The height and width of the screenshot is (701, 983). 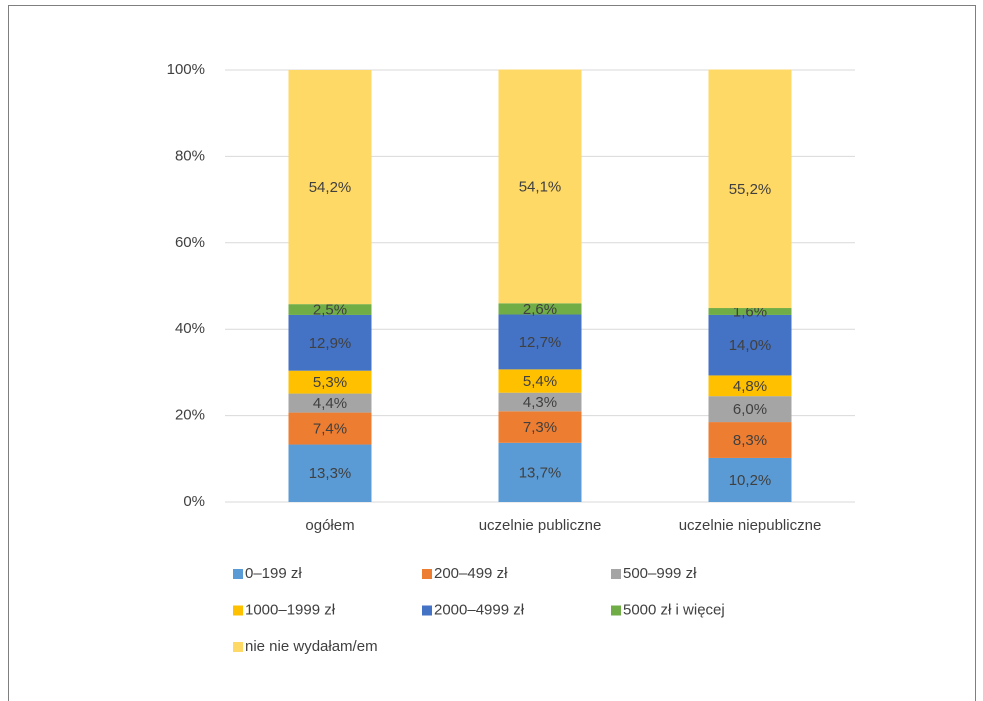 I want to click on data-label: 54,1%, so click(x=540, y=186).